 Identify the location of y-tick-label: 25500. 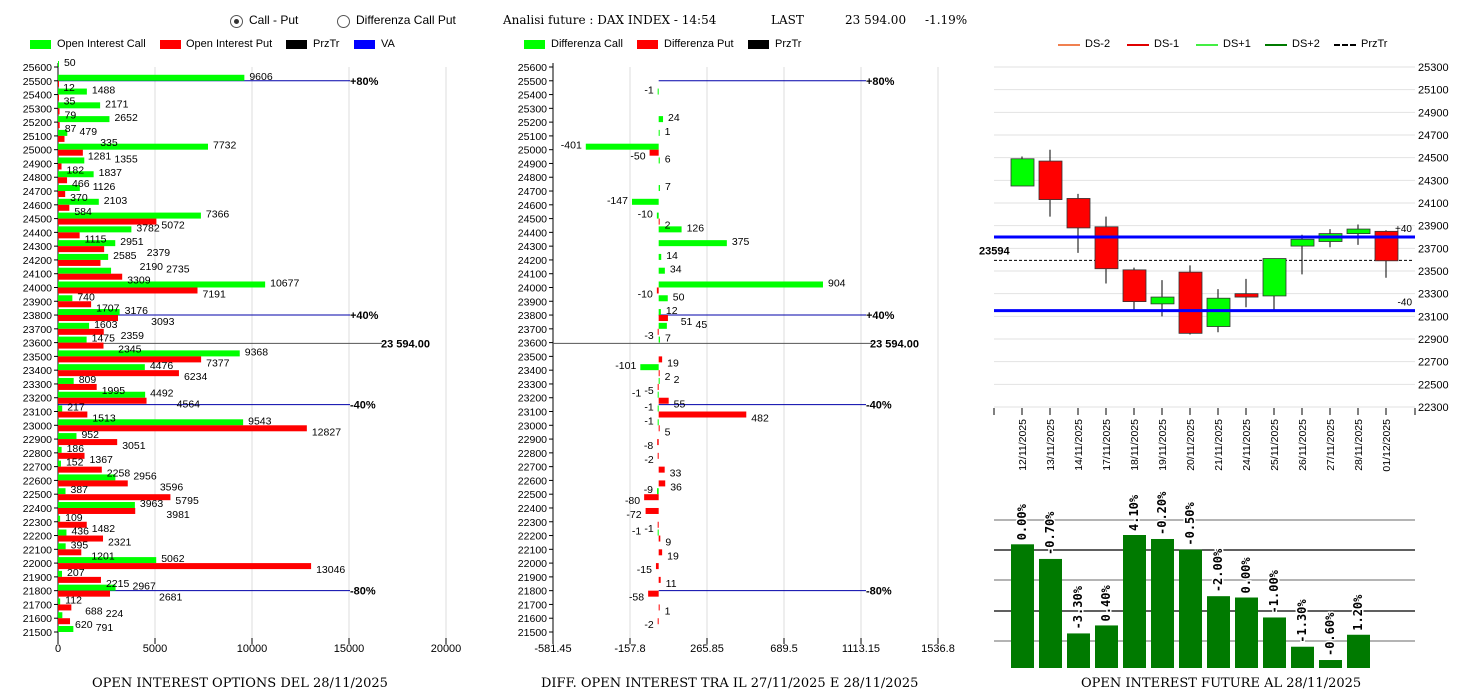
(532, 82).